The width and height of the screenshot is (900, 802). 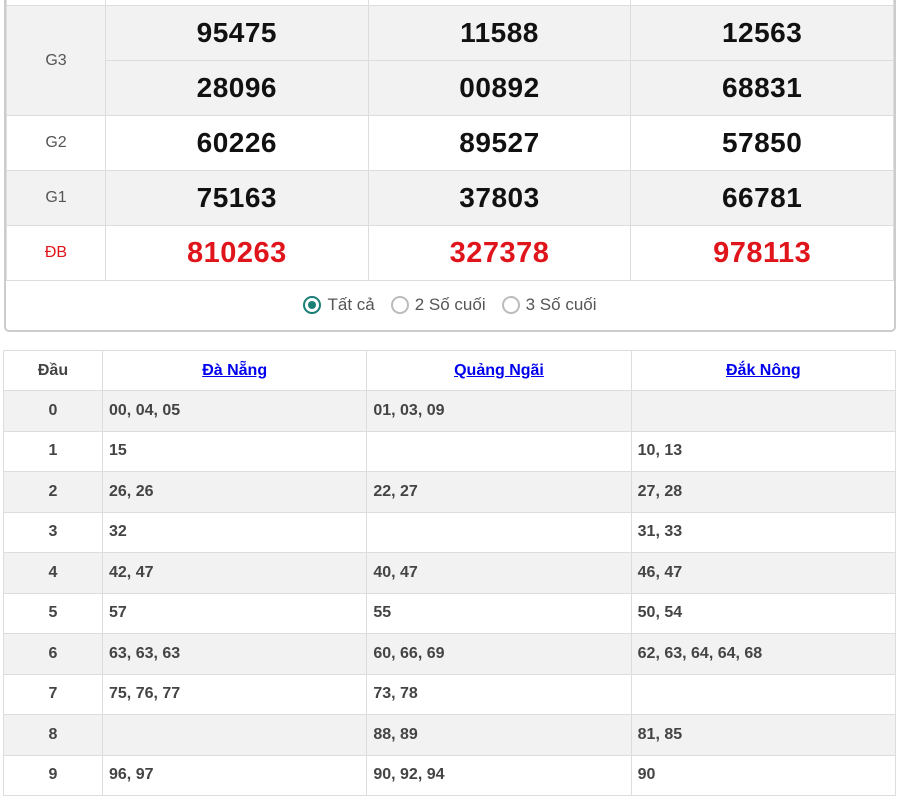 I want to click on table-row: 7 75, 76, 77 73, 78, so click(x=450, y=694).